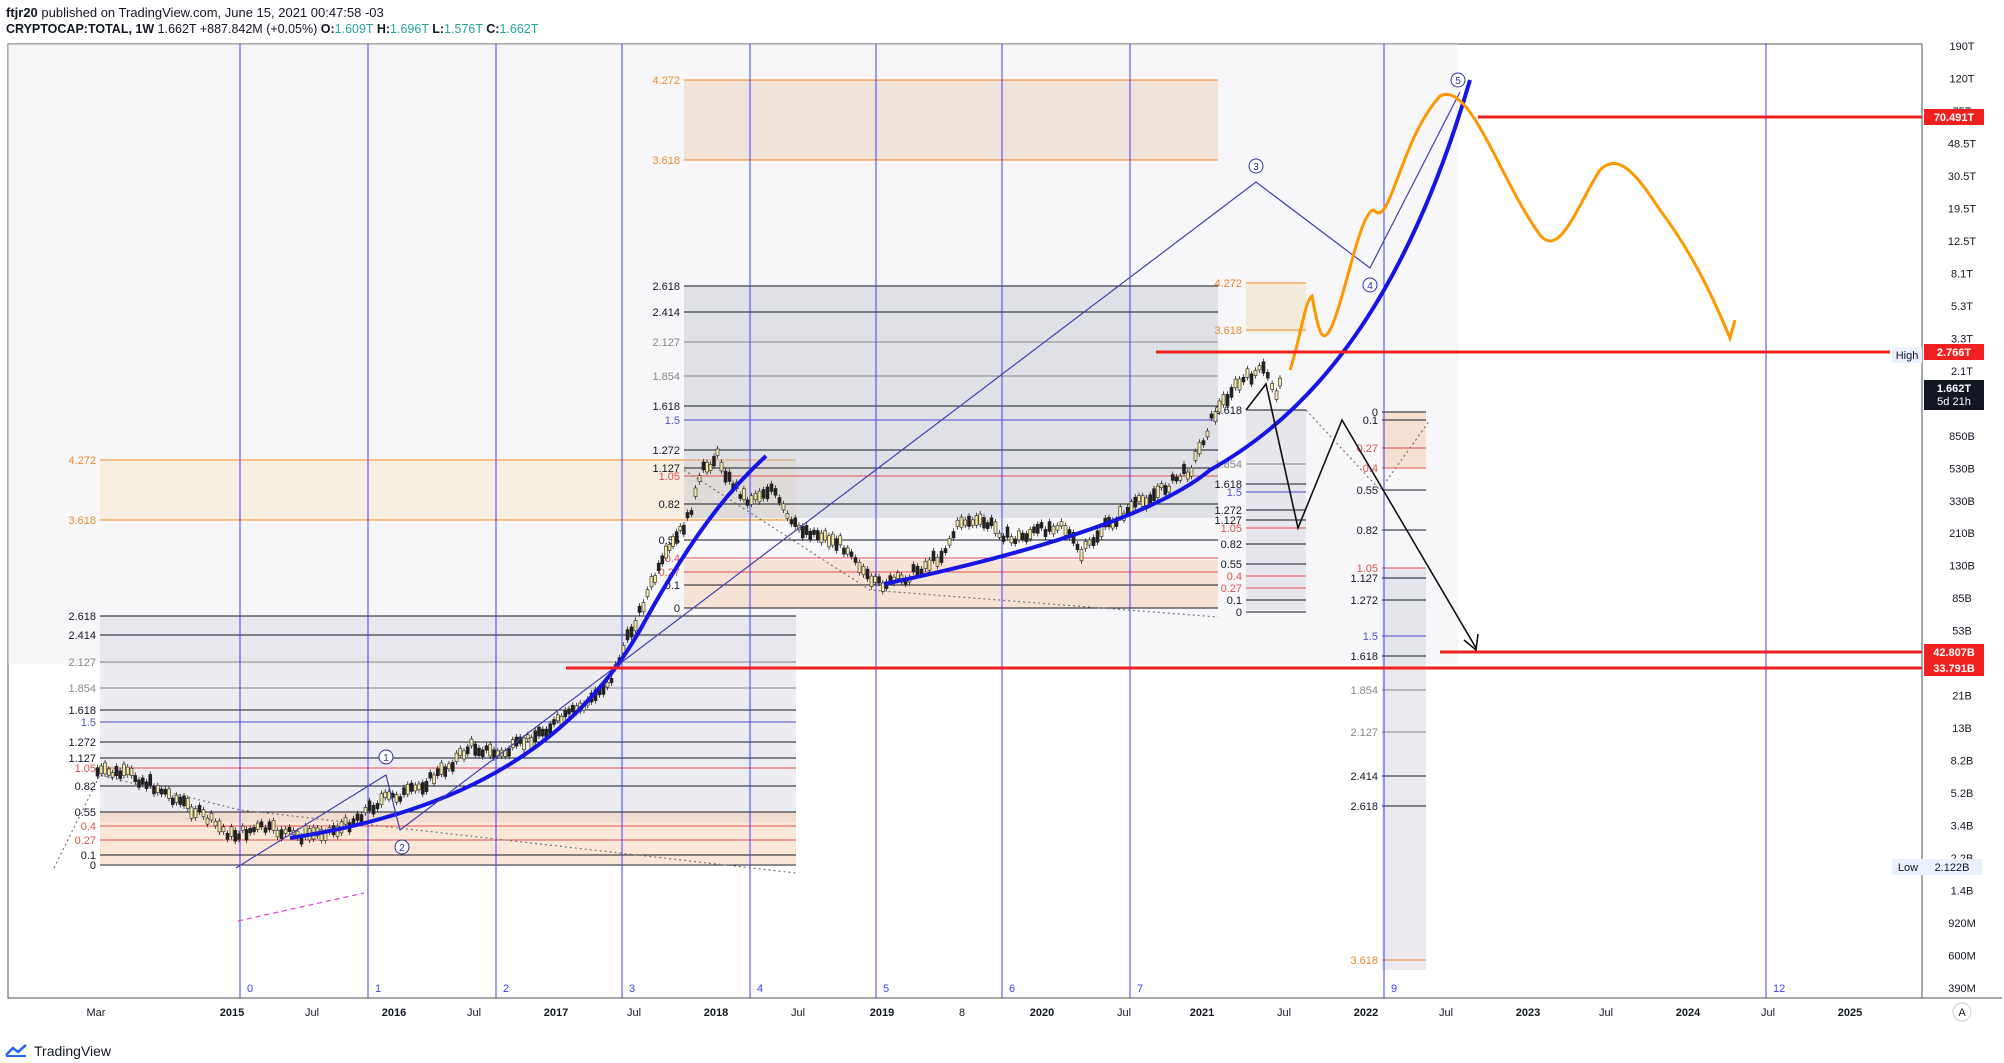 The height and width of the screenshot is (1063, 2004). What do you see at coordinates (519, 29) in the screenshot?
I see `close-value: 1.662T` at bounding box center [519, 29].